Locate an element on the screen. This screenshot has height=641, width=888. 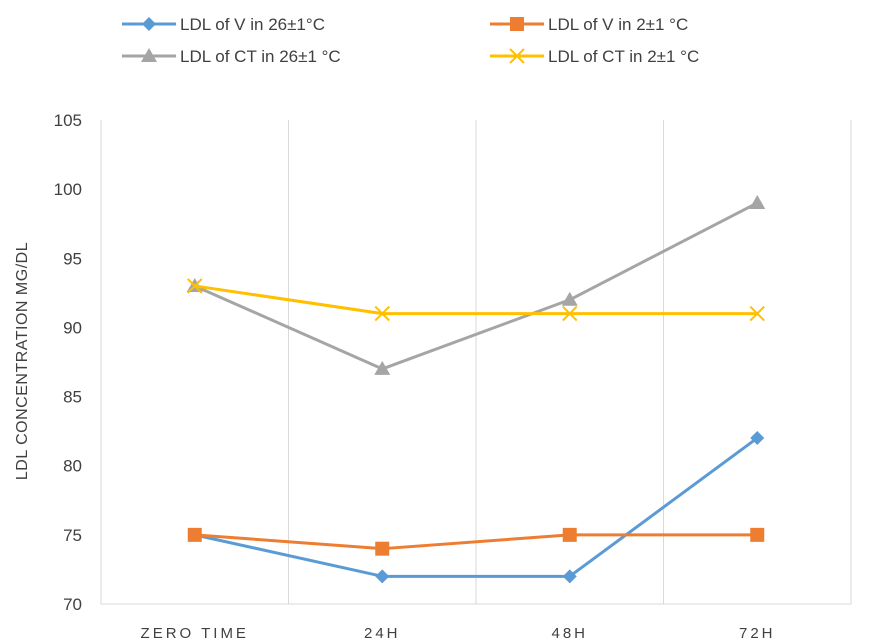
y-tick-label: 75 is located at coordinates (72, 535).